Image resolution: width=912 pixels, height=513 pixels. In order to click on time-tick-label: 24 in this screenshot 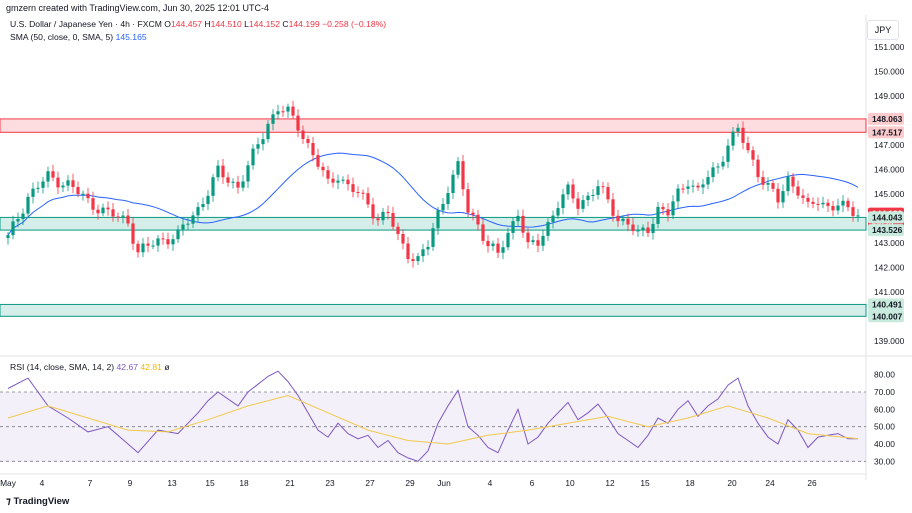, I will do `click(770, 483)`.